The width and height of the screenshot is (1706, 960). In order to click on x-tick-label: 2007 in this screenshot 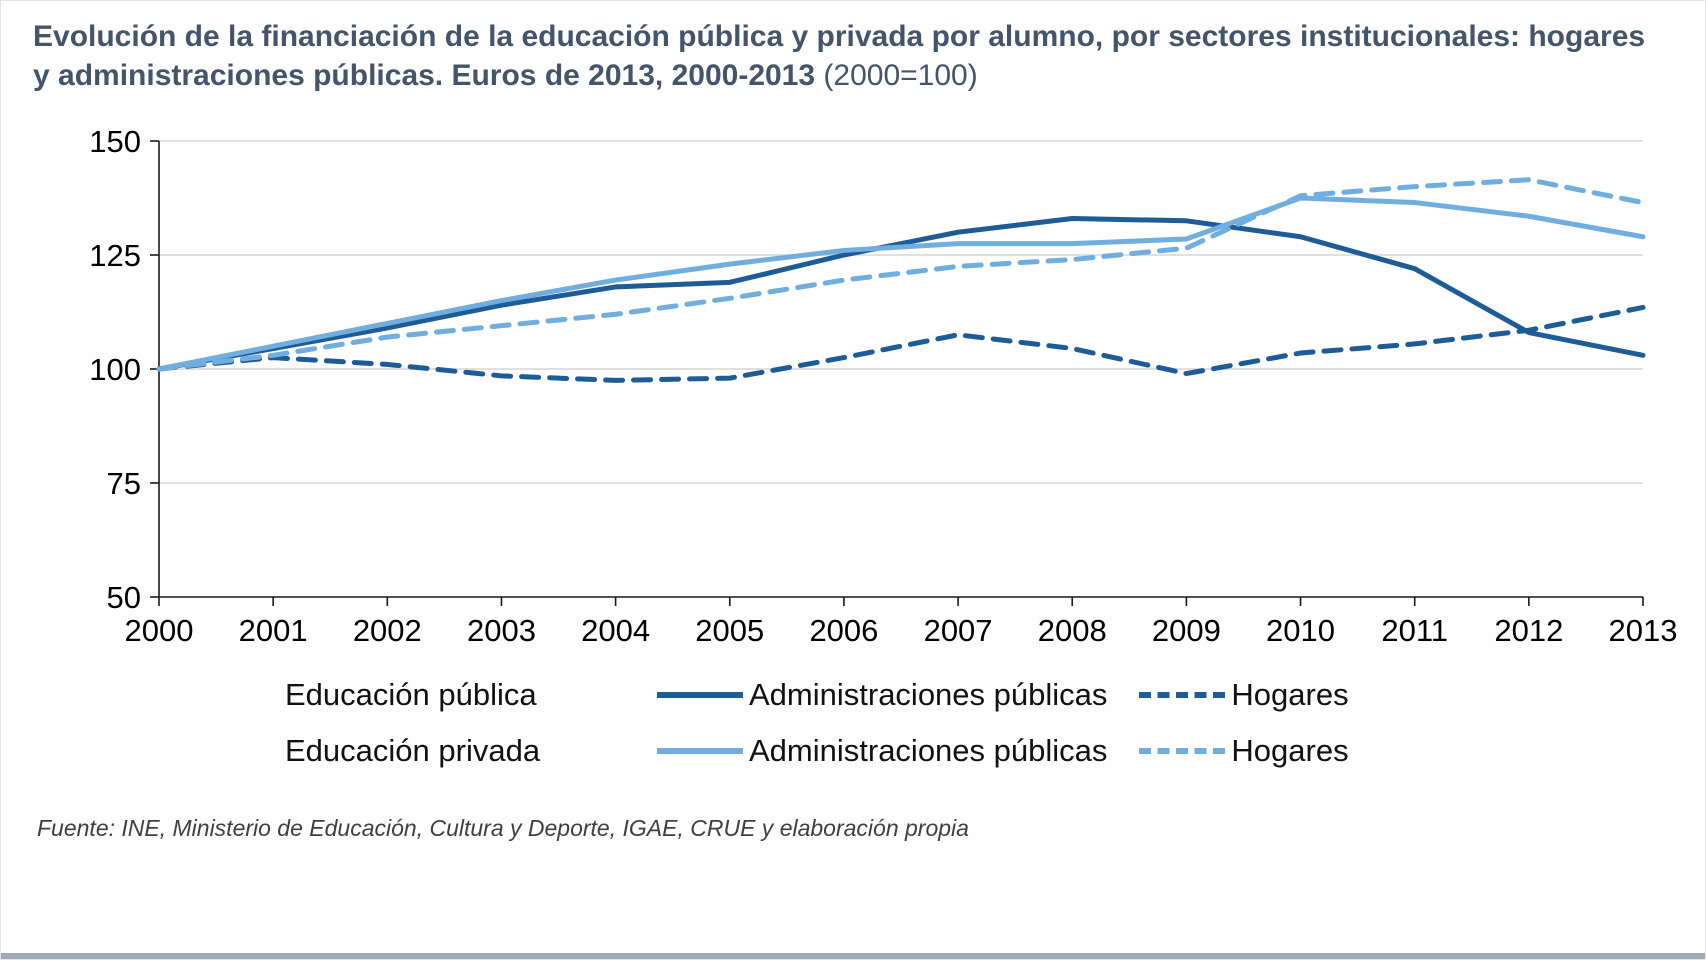, I will do `click(958, 630)`.